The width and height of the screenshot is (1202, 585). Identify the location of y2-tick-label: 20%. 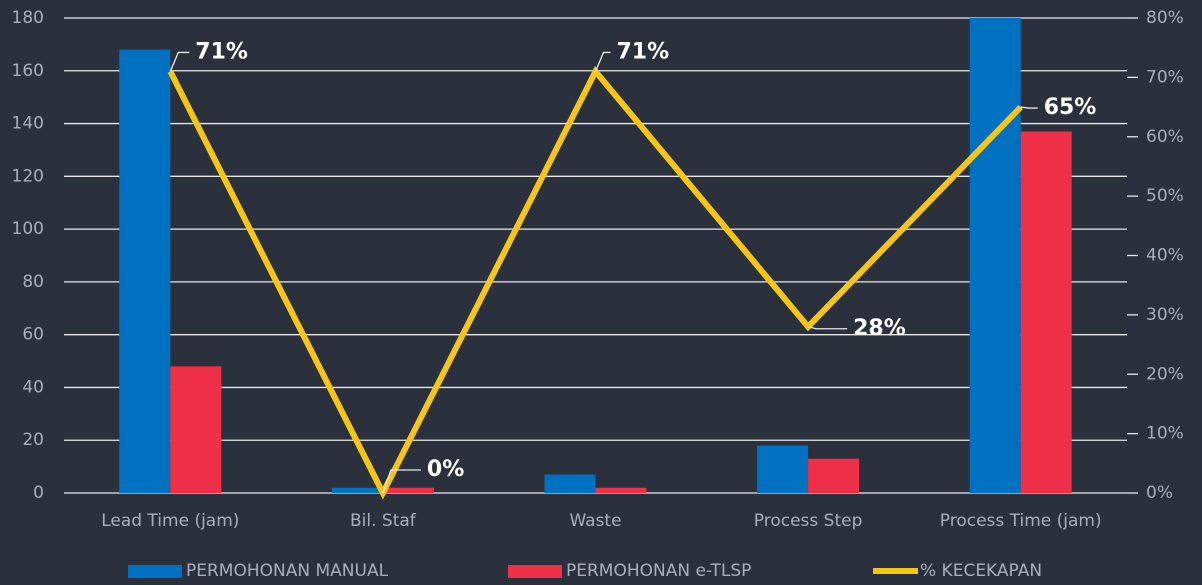
(1165, 374).